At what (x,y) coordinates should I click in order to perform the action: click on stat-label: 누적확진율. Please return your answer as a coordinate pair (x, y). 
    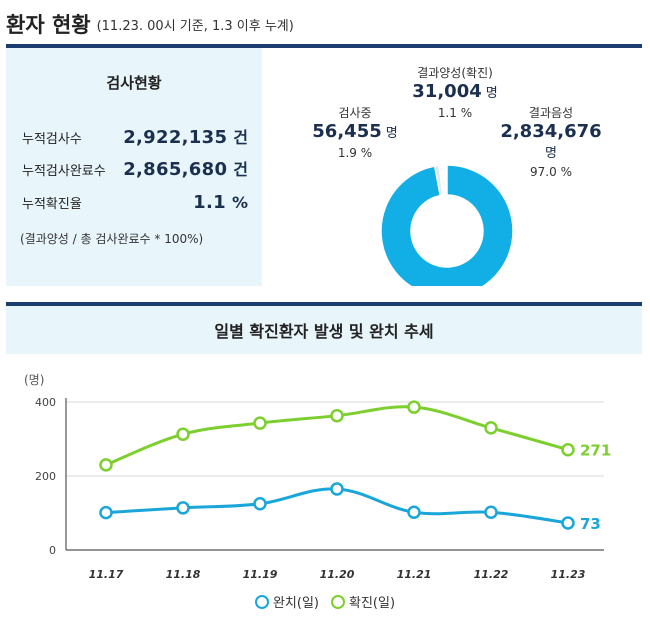
    Looking at the image, I should click on (52, 204).